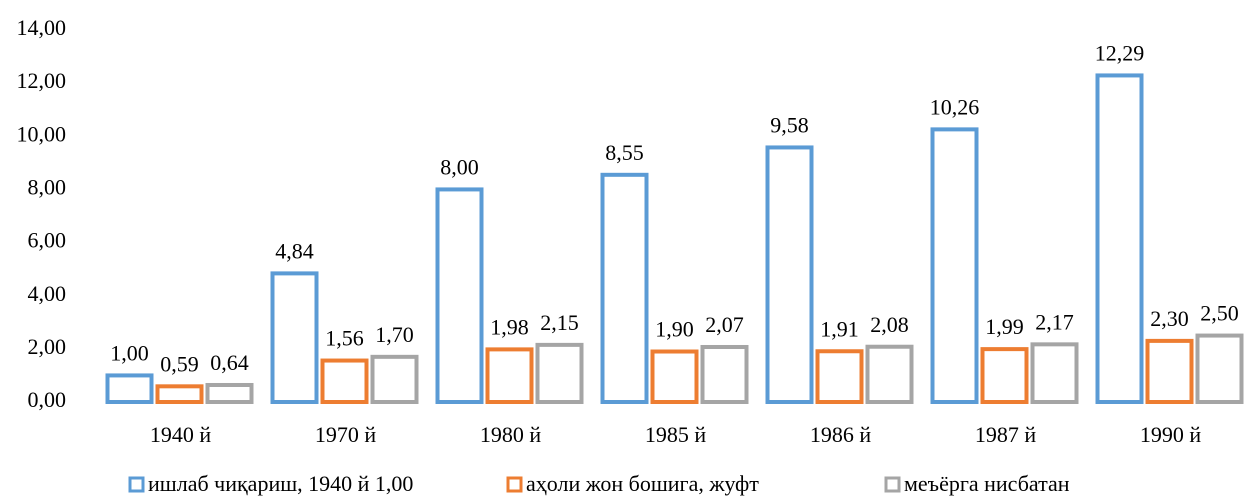  I want to click on data-label: 2,07, so click(724, 324).